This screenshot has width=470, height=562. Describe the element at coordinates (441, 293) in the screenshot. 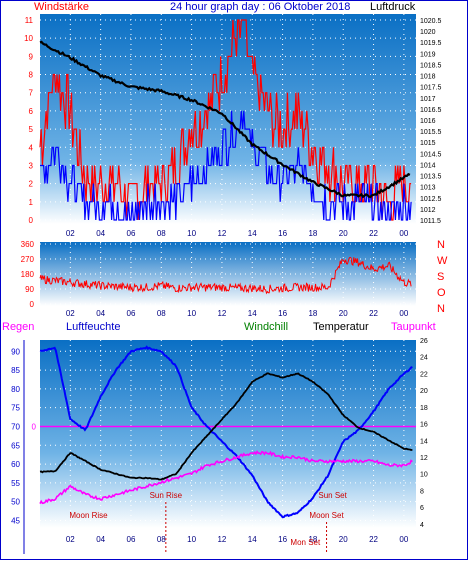

I see `direction-label-o: O` at that location.